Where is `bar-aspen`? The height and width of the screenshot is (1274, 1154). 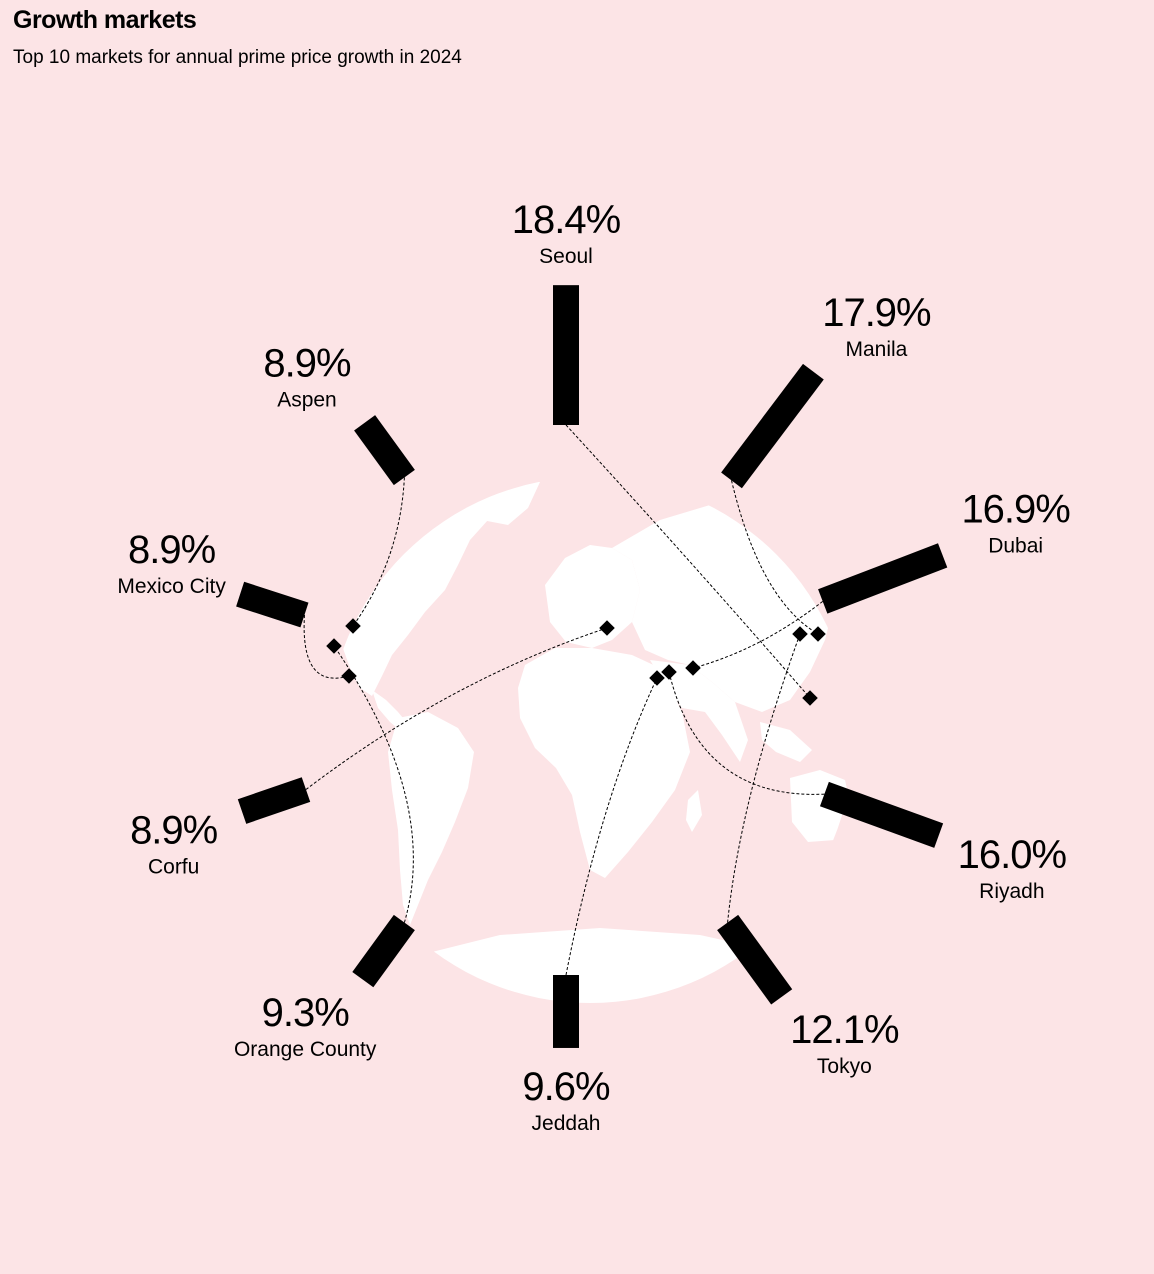 bar-aspen is located at coordinates (384, 450).